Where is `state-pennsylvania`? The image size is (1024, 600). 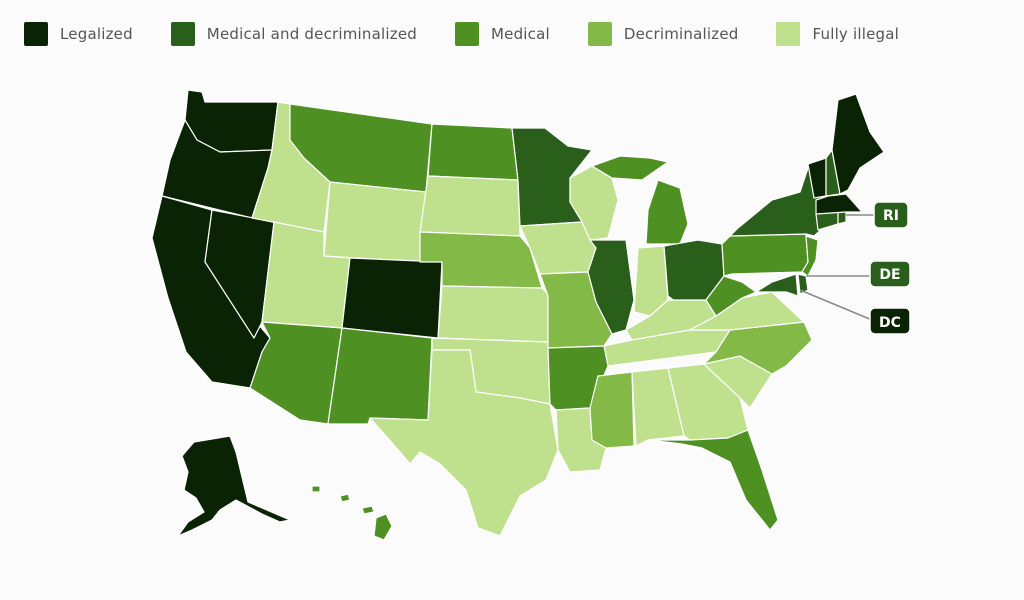 state-pennsylvania is located at coordinates (765, 255).